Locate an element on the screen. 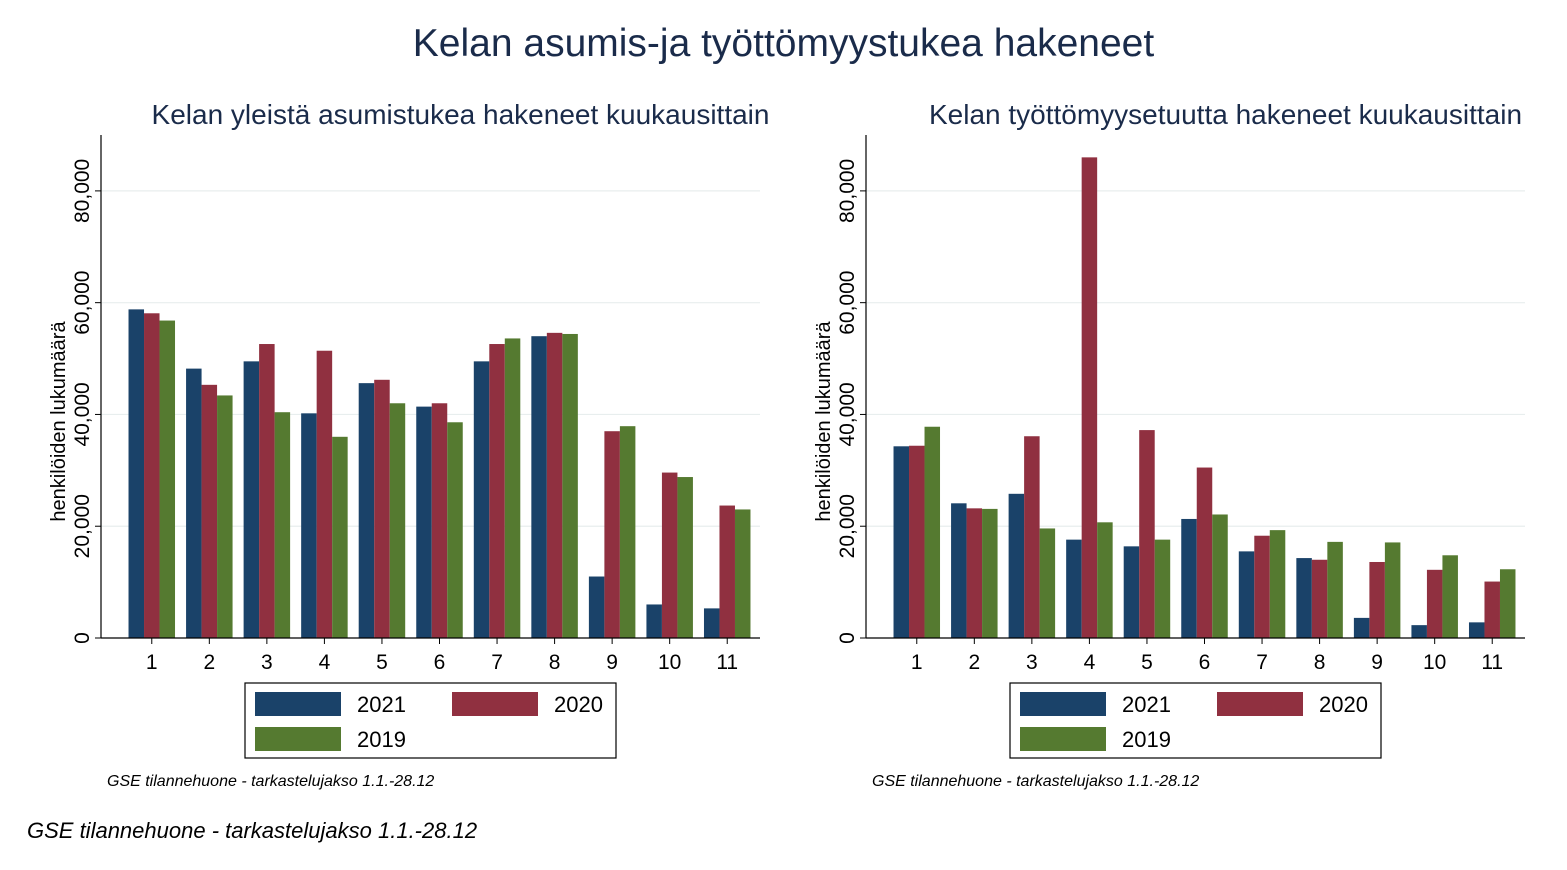  chart0-x-tick-label: 3 is located at coordinates (267, 662).